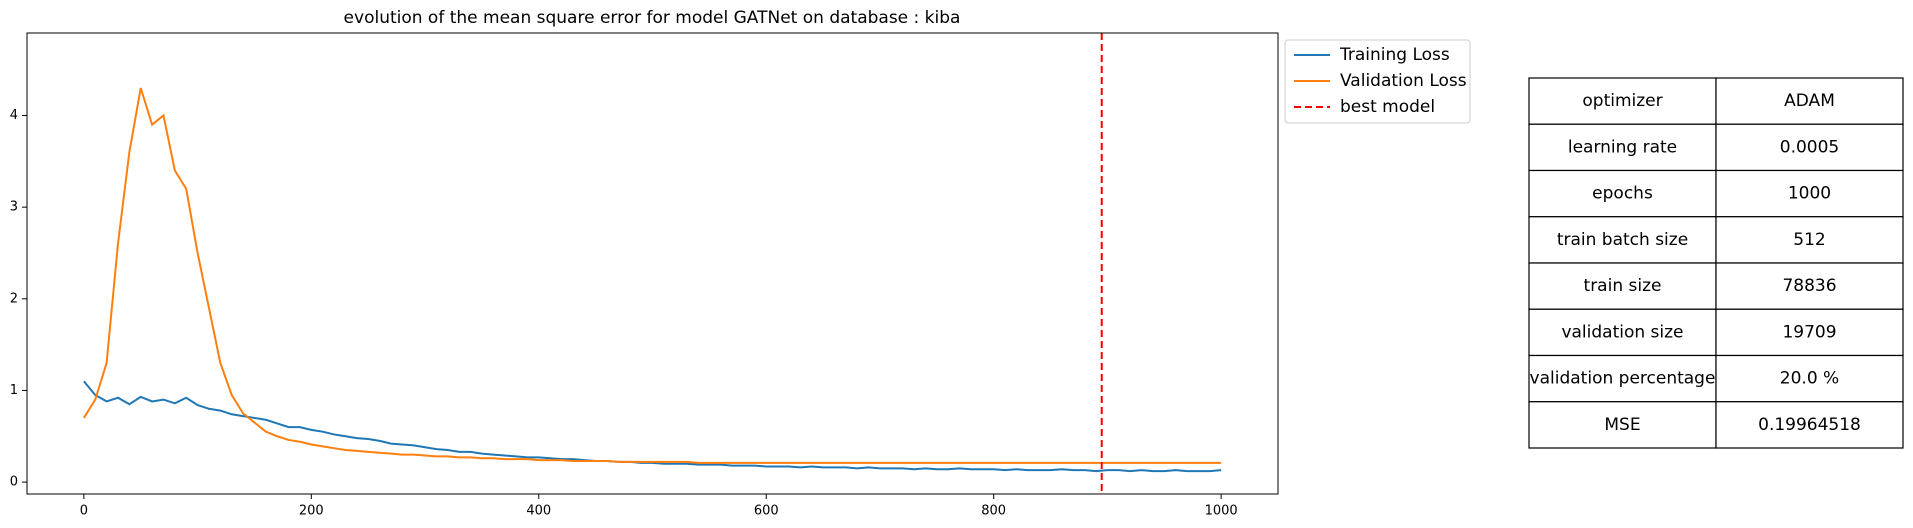  I want to click on table-text: 19709, so click(1809, 332).